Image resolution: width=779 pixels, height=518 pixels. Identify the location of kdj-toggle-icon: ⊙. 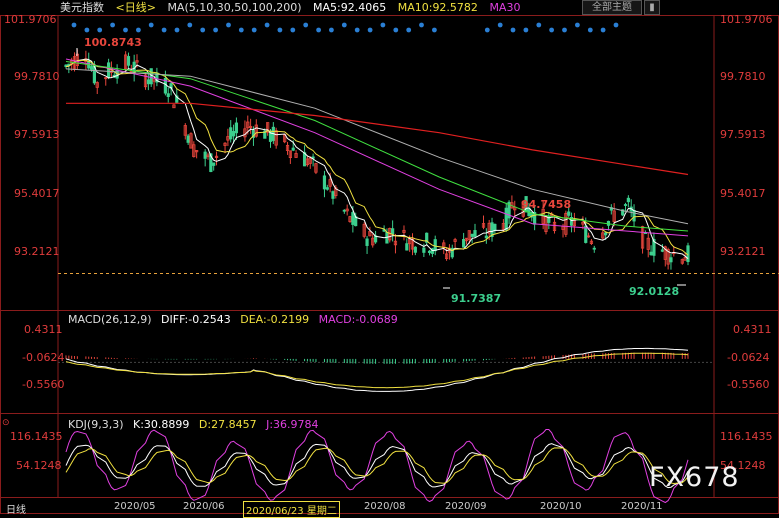
(6, 423).